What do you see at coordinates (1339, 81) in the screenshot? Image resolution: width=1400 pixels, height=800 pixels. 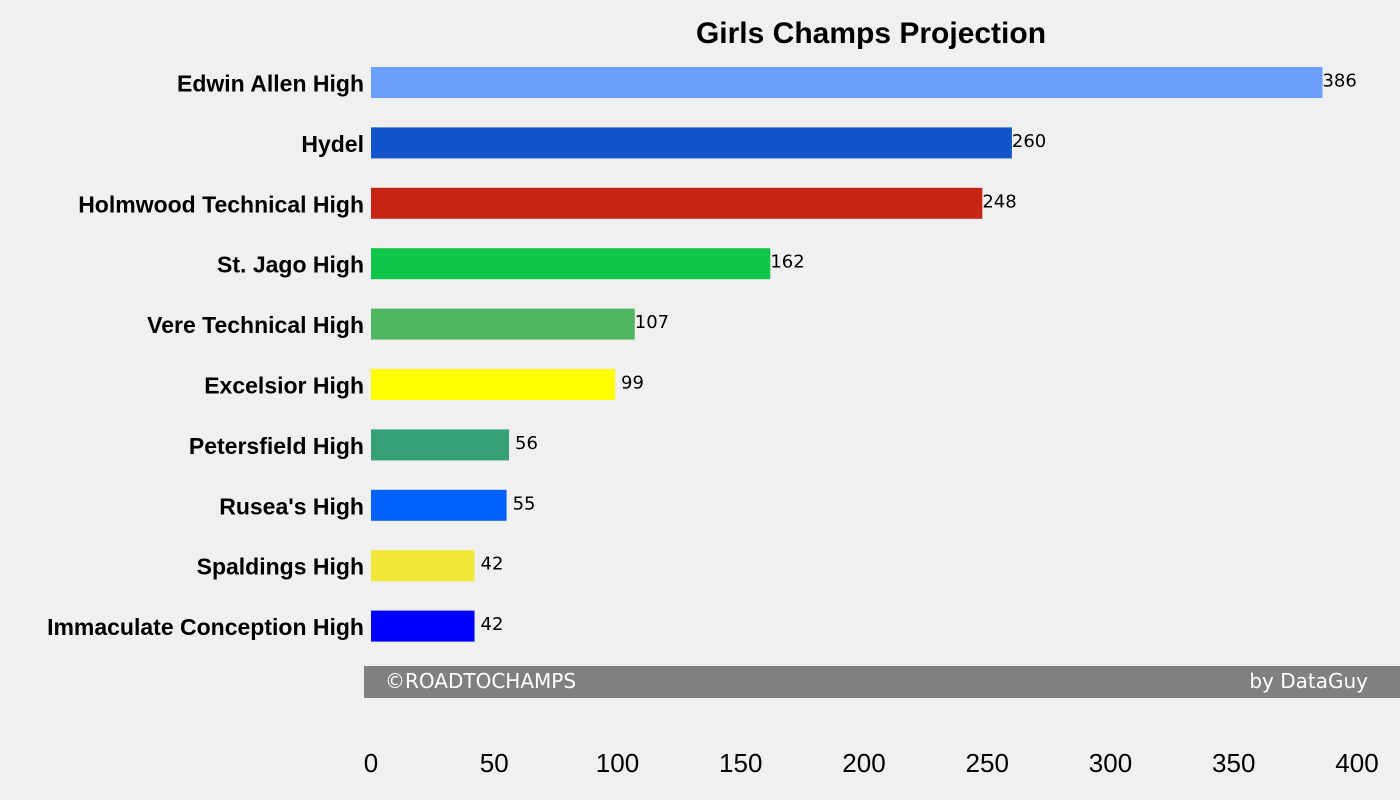 I see `value-label: 386` at bounding box center [1339, 81].